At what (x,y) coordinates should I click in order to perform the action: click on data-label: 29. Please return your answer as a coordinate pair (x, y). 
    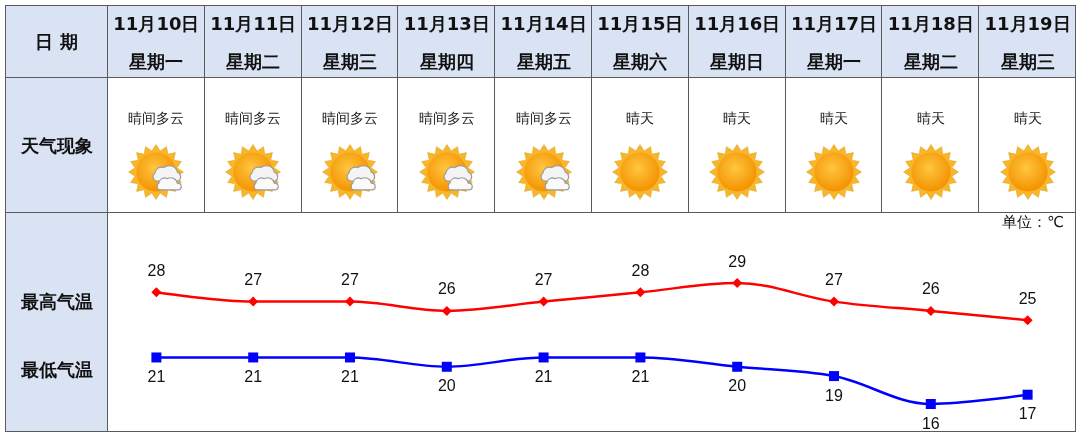
    Looking at the image, I should click on (737, 261).